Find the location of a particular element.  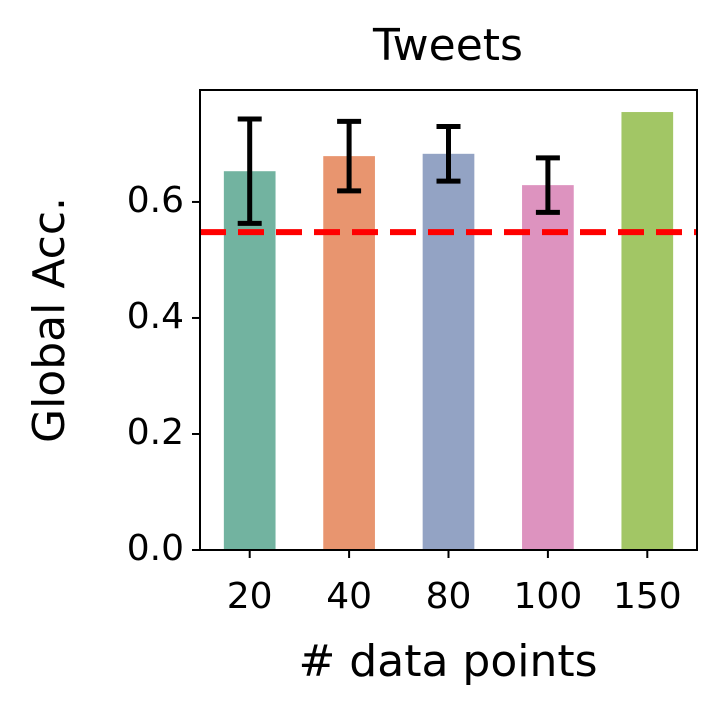

y-tick-label: 0.6 is located at coordinates (155, 200).